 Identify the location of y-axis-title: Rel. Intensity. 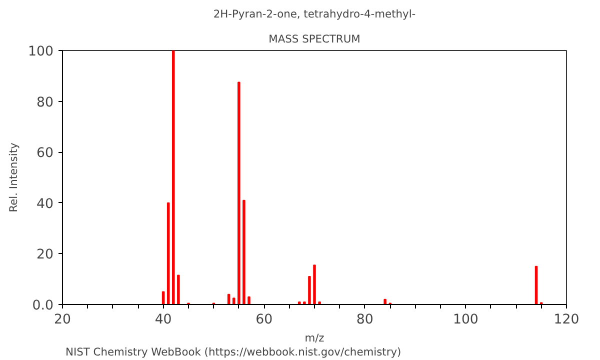
(13, 177).